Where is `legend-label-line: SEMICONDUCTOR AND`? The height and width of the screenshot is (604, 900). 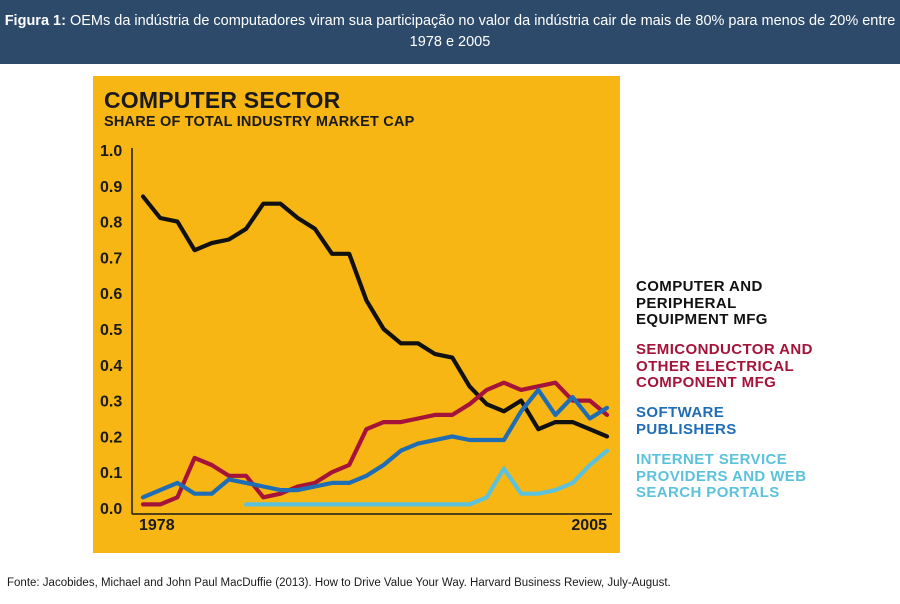
legend-label-line: SEMICONDUCTOR AND is located at coordinates (724, 349).